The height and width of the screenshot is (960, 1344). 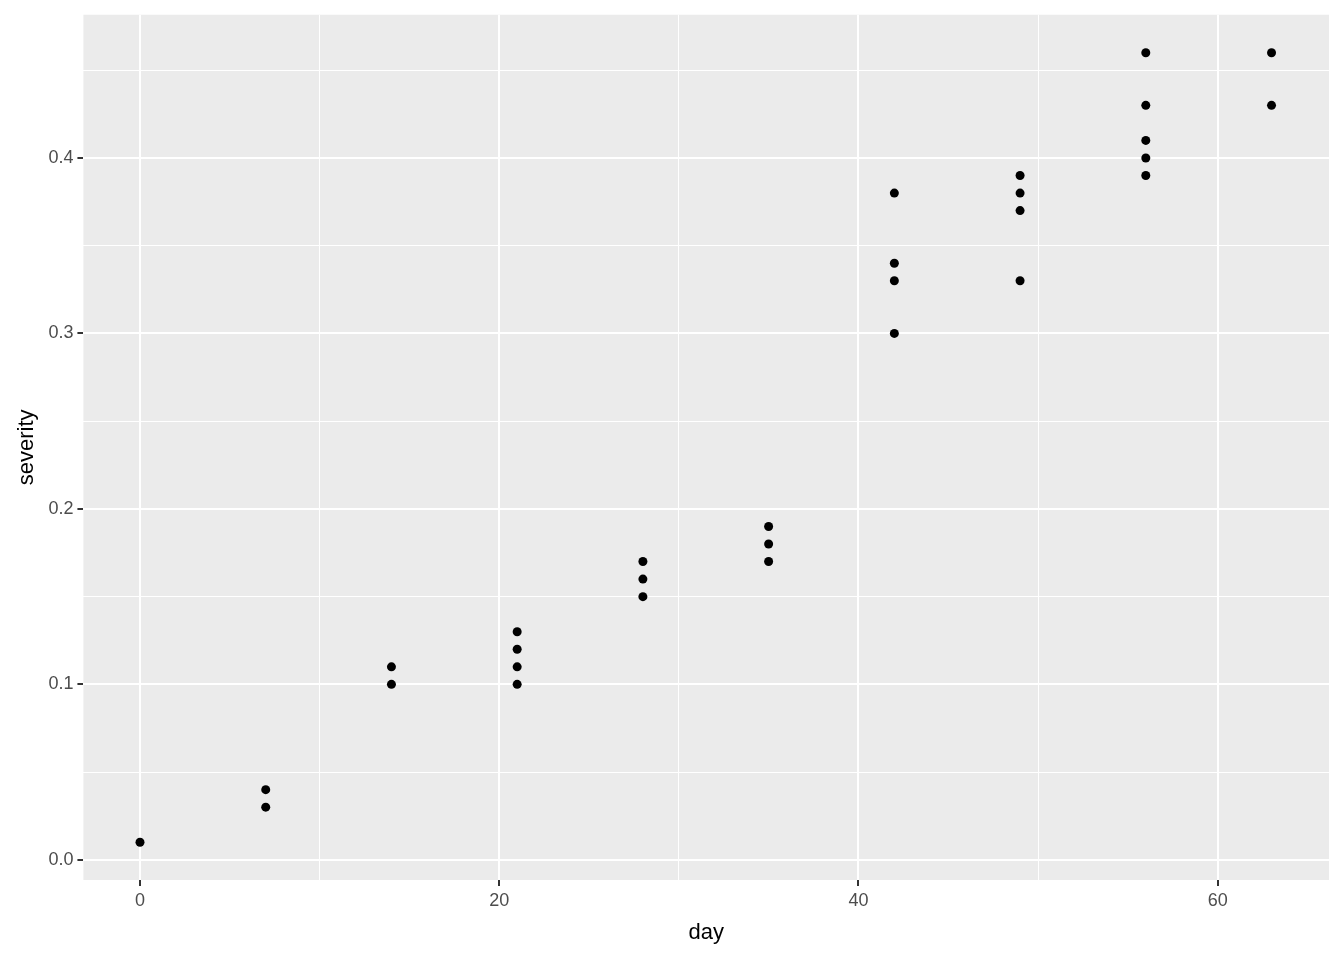 What do you see at coordinates (61, 507) in the screenshot?
I see `y-tick-label: 0.2` at bounding box center [61, 507].